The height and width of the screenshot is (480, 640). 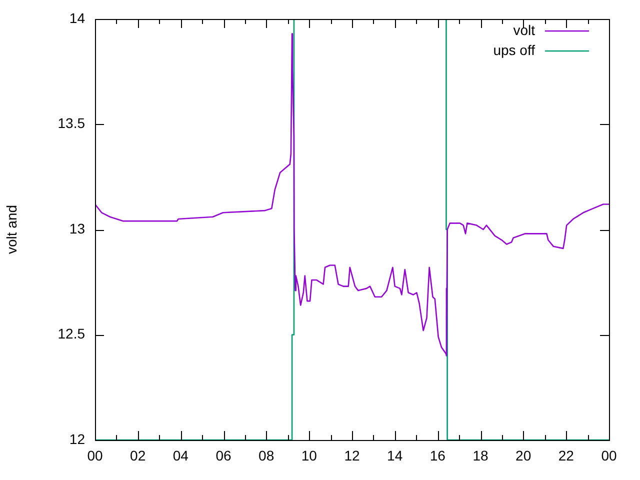 What do you see at coordinates (11, 229) in the screenshot?
I see `y-axis-title: volt and` at bounding box center [11, 229].